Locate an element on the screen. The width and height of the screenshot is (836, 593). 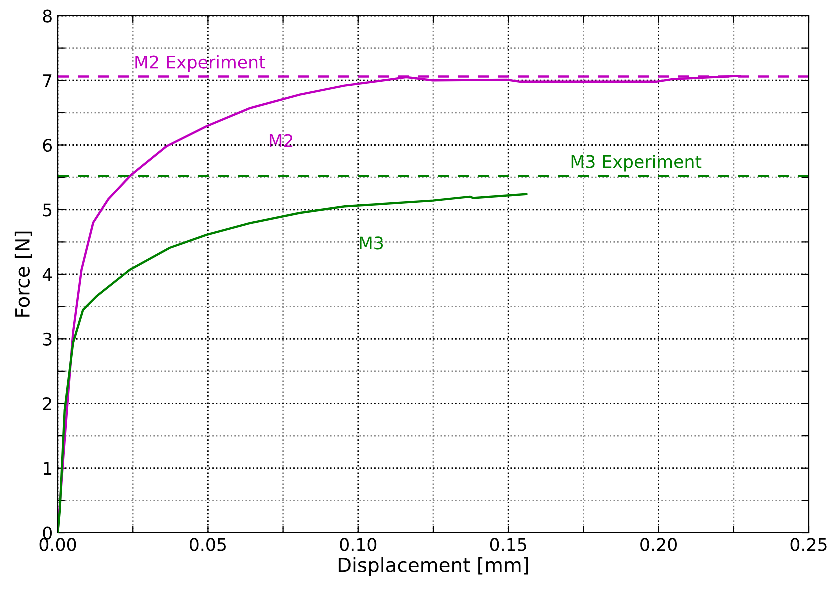
annotation: M2 Experiment is located at coordinates (201, 63).